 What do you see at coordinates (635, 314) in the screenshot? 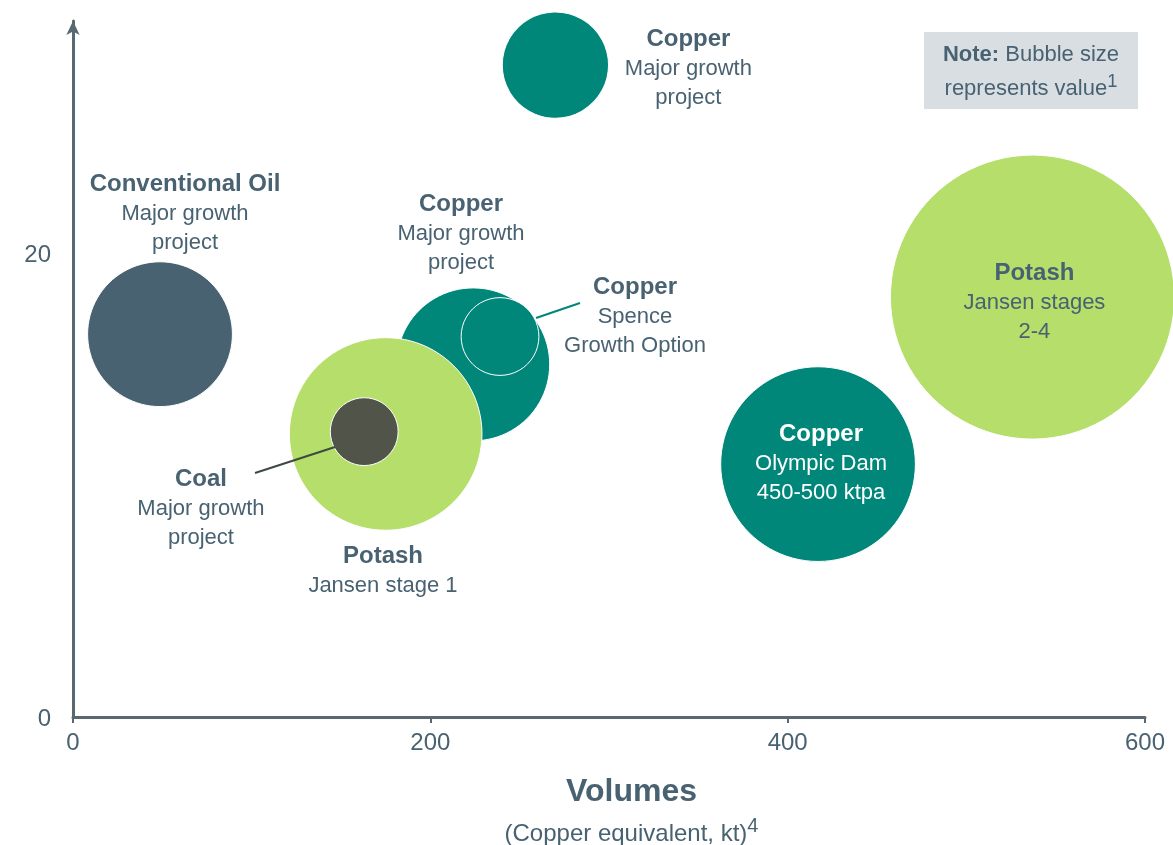
I see `annotation: Copper Spence Growth Option` at bounding box center [635, 314].